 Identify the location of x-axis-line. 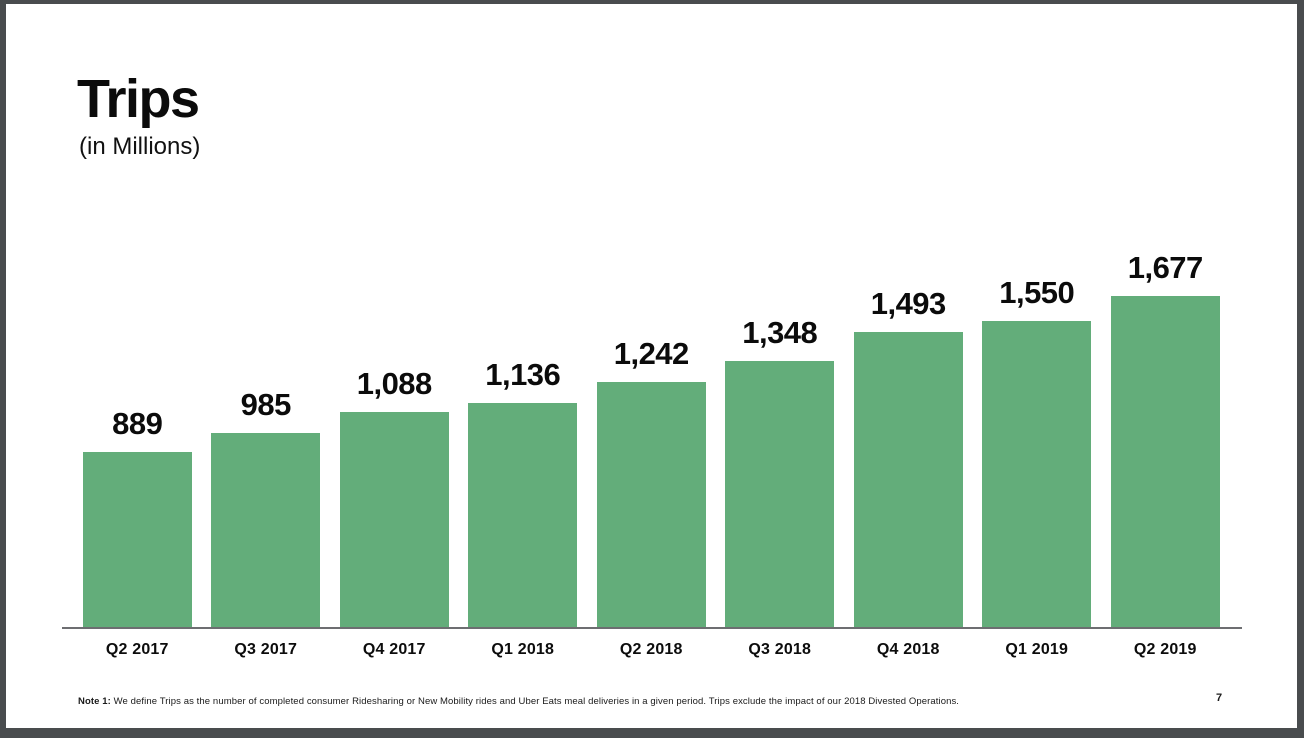
(652, 628).